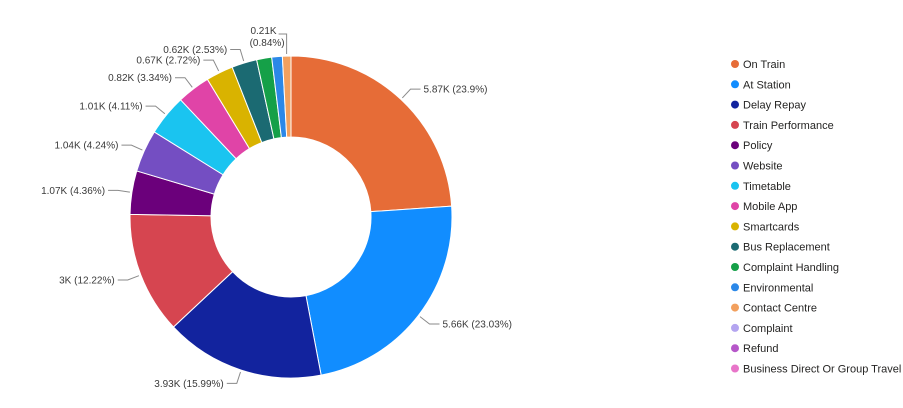  What do you see at coordinates (791, 268) in the screenshot?
I see `legend-label: Complaint Handling` at bounding box center [791, 268].